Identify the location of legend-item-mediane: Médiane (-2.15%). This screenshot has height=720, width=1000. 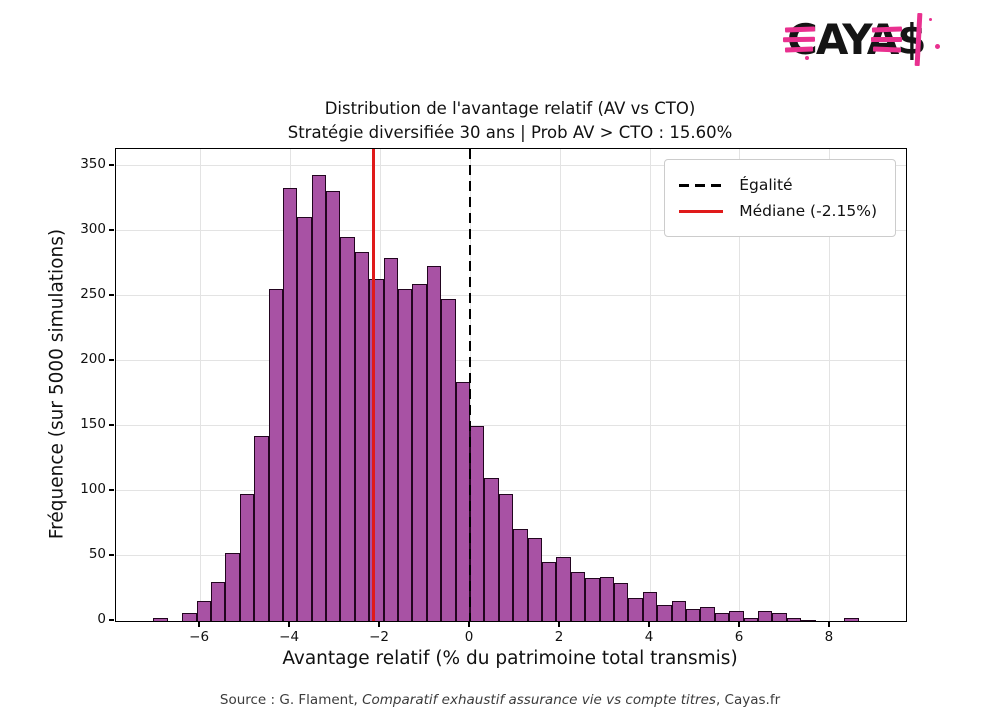
(778, 211).